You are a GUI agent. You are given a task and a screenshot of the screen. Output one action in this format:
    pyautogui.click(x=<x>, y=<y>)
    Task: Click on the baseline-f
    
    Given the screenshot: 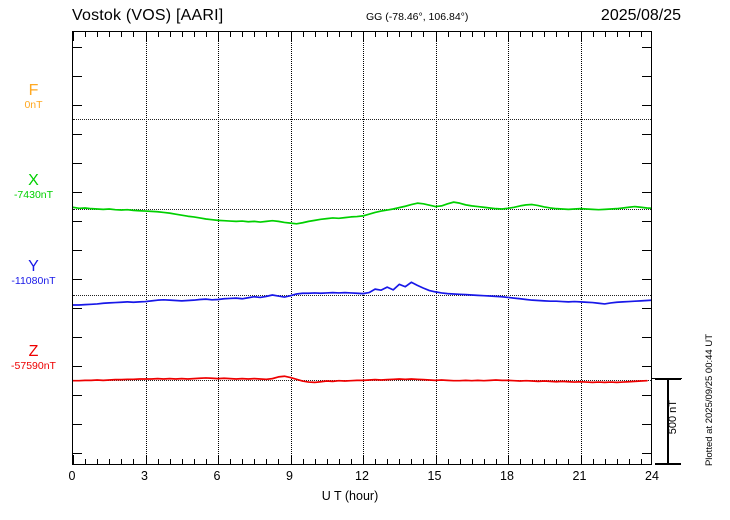 What is the action you would take?
    pyautogui.click(x=362, y=119)
    